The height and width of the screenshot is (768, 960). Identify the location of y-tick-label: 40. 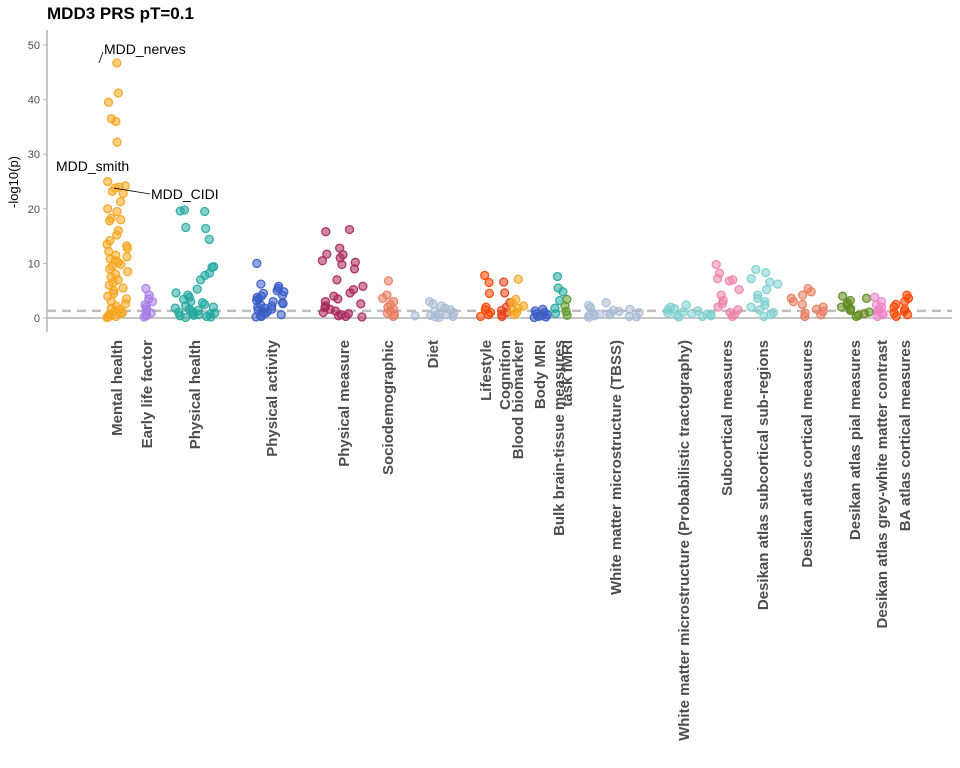
(34, 101).